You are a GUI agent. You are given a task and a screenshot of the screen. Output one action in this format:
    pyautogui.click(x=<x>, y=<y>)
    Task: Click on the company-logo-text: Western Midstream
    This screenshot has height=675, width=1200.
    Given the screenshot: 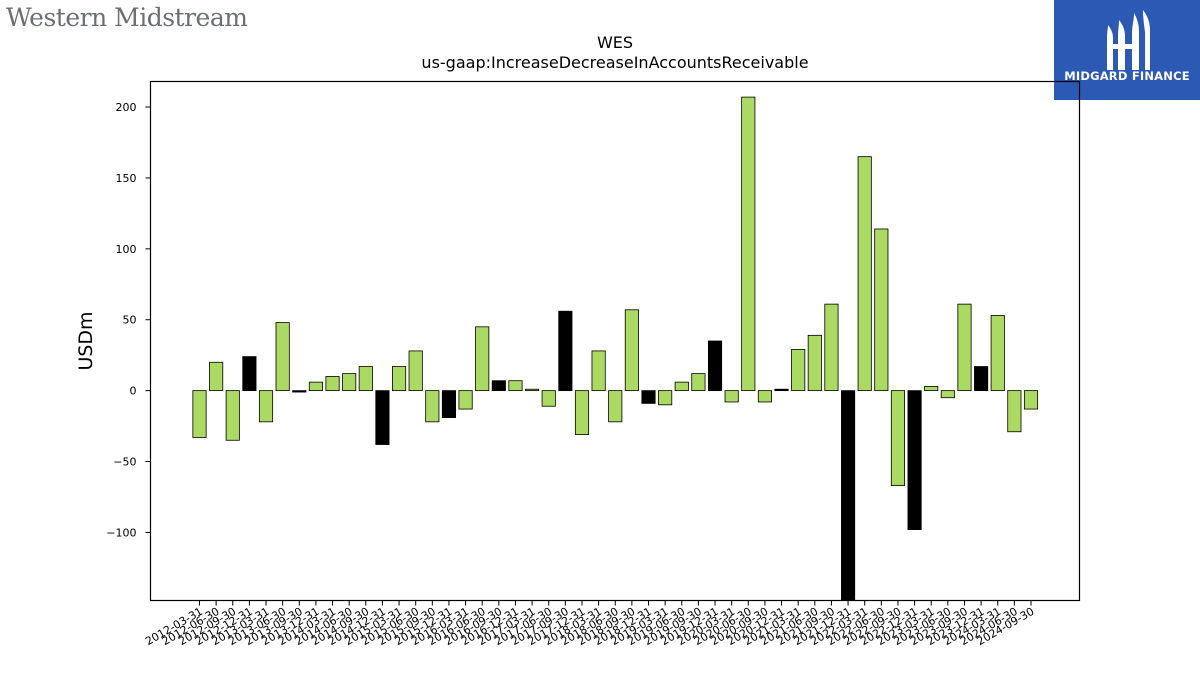 What is the action you would take?
    pyautogui.click(x=127, y=17)
    